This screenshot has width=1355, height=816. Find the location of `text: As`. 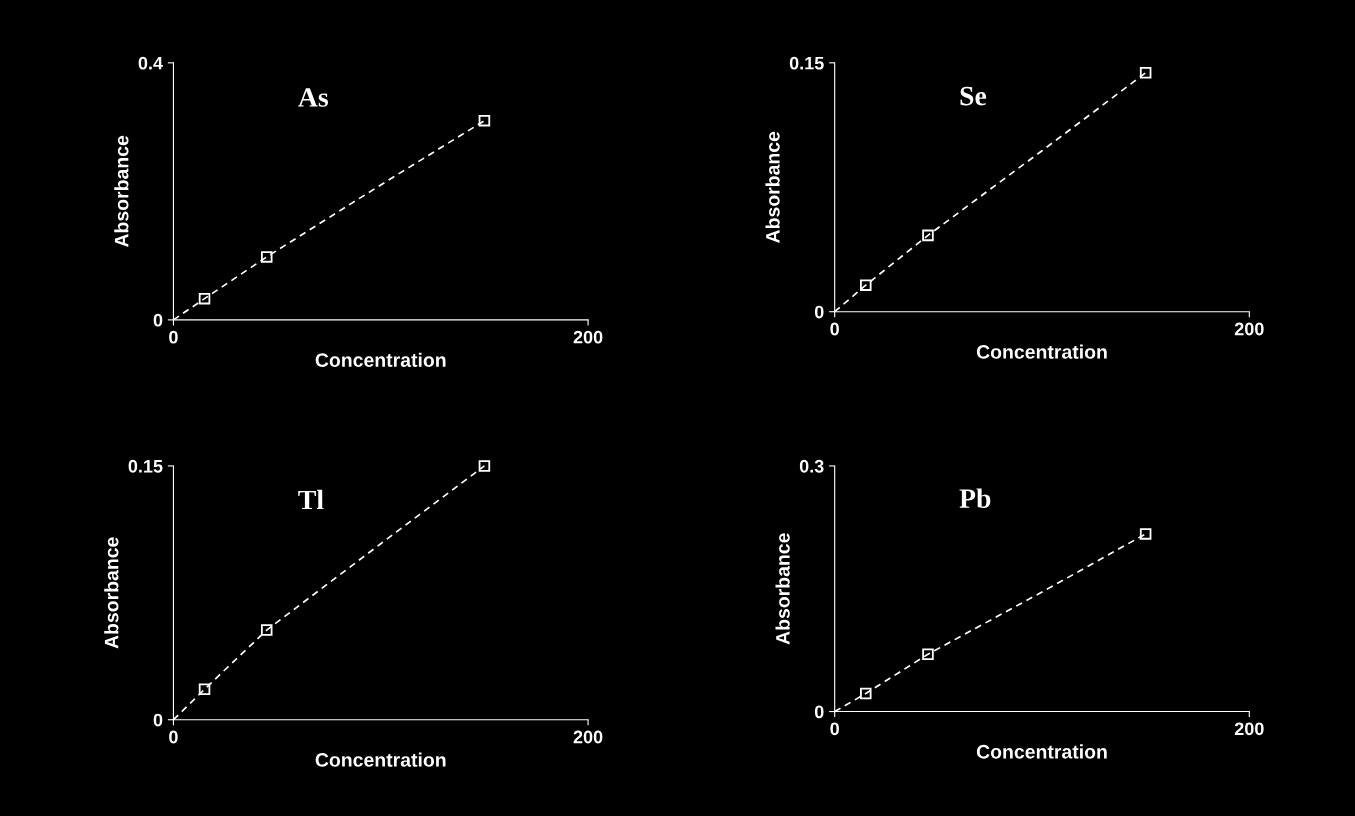

text: As is located at coordinates (313, 97).